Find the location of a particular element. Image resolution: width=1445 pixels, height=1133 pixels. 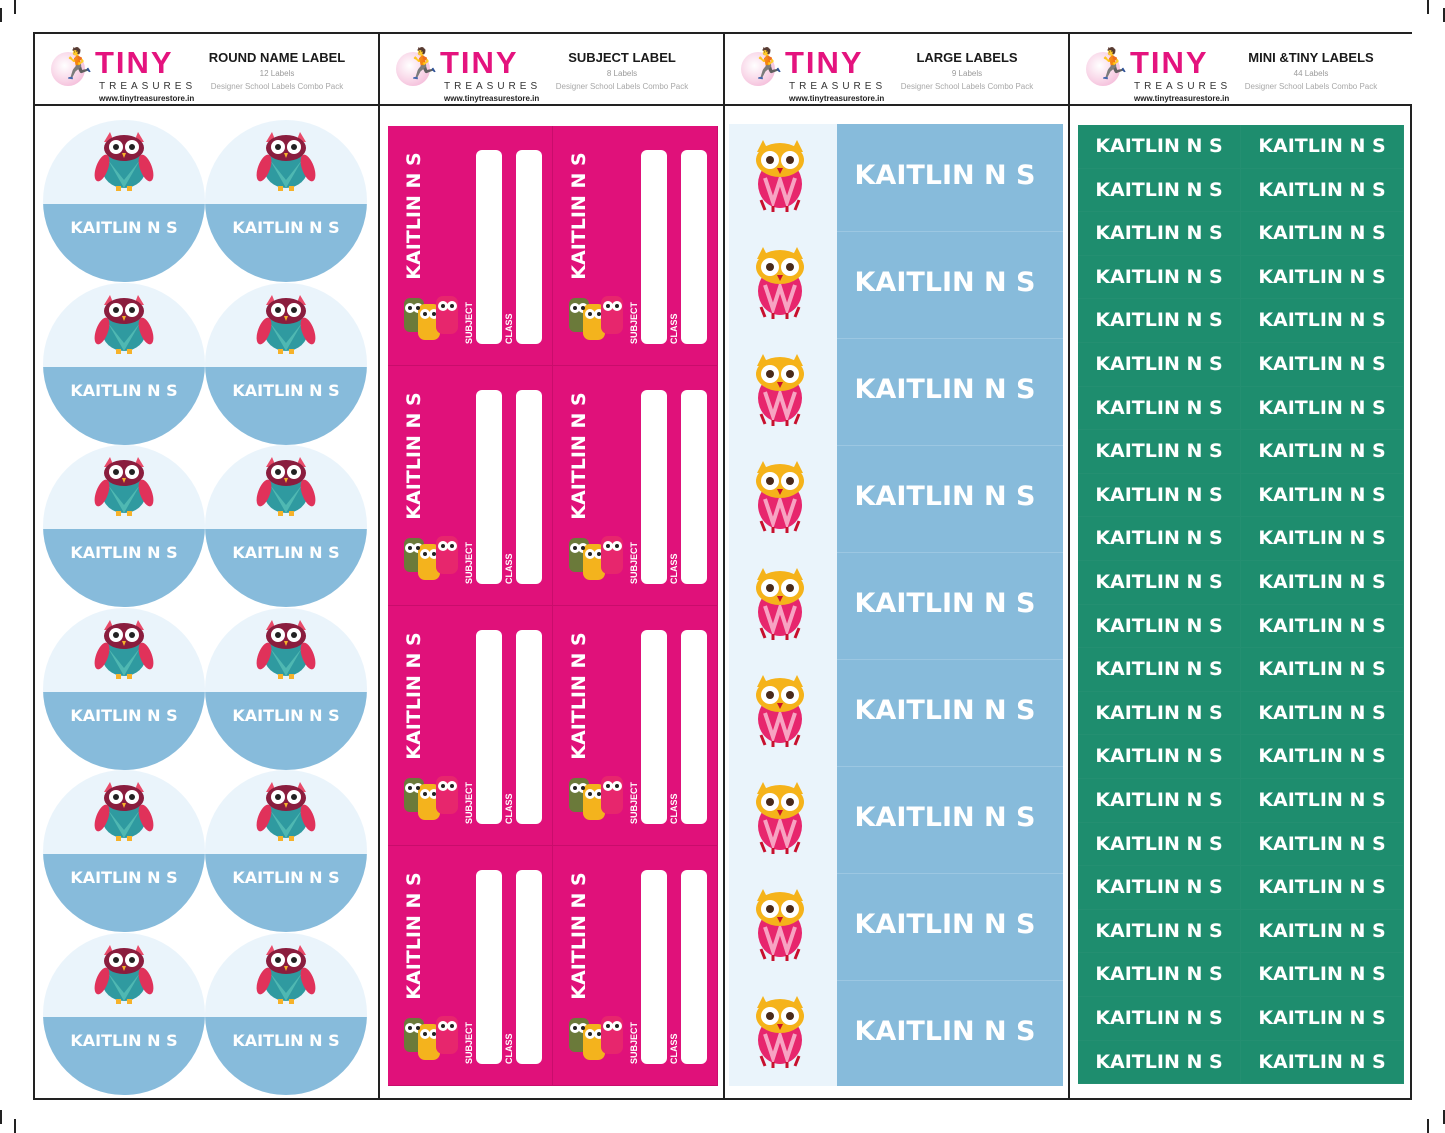

logo-url: www.tinytreasurestore.in is located at coordinates (837, 98).